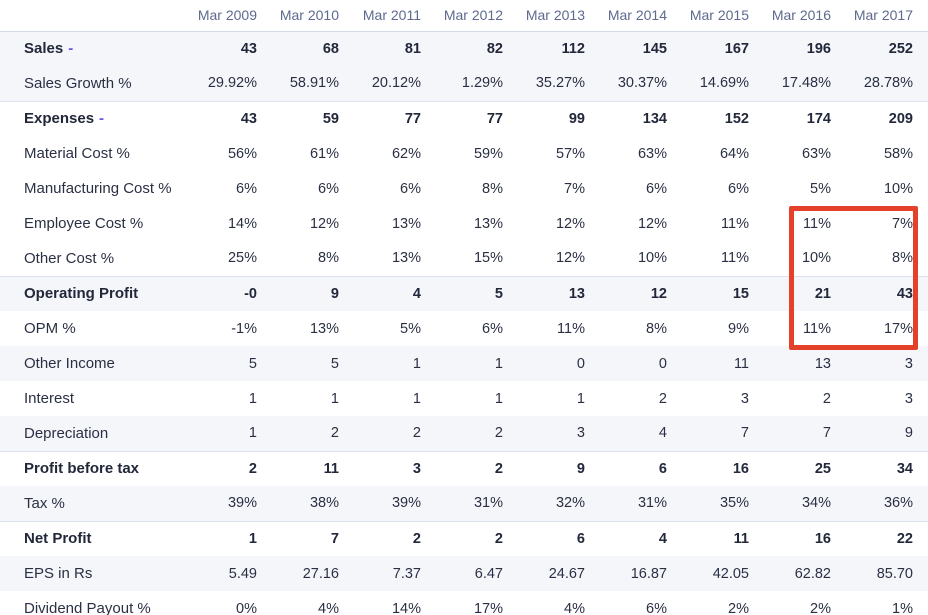 This screenshot has width=928, height=615. Describe the element at coordinates (559, 573) in the screenshot. I see `value-cell: 24.67` at that location.